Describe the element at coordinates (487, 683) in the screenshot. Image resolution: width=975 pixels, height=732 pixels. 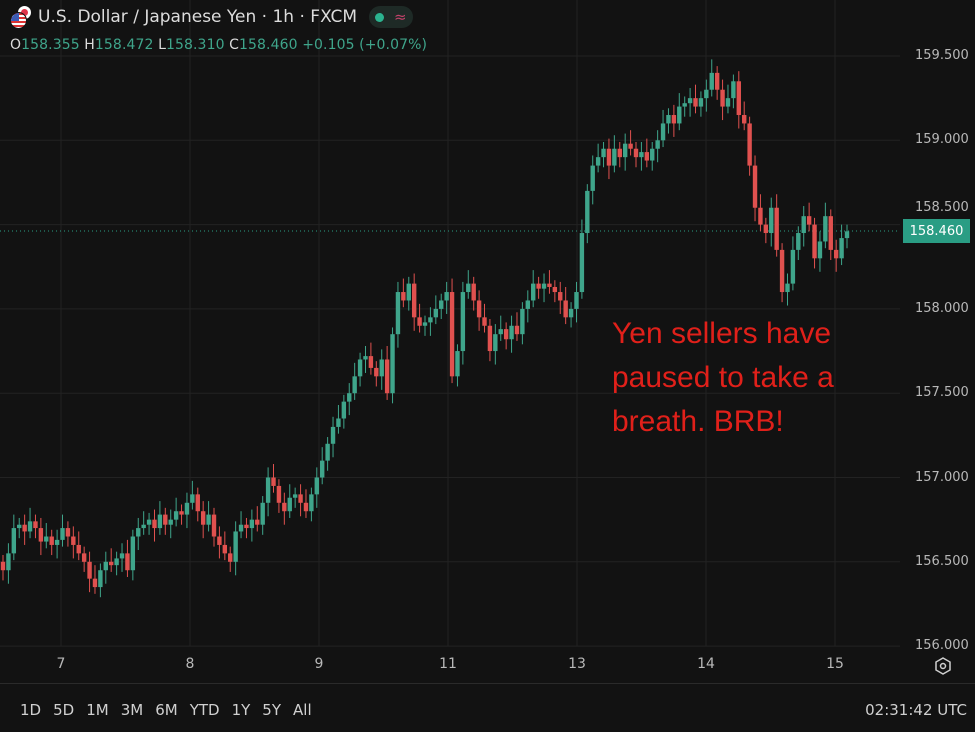
I see `divider` at that location.